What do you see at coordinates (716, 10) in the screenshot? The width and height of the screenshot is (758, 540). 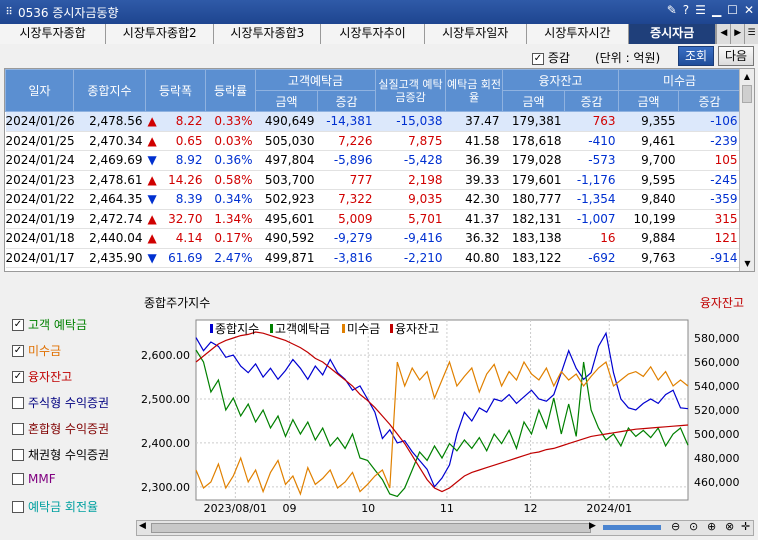 I see `minimize-icon: ▁` at bounding box center [716, 10].